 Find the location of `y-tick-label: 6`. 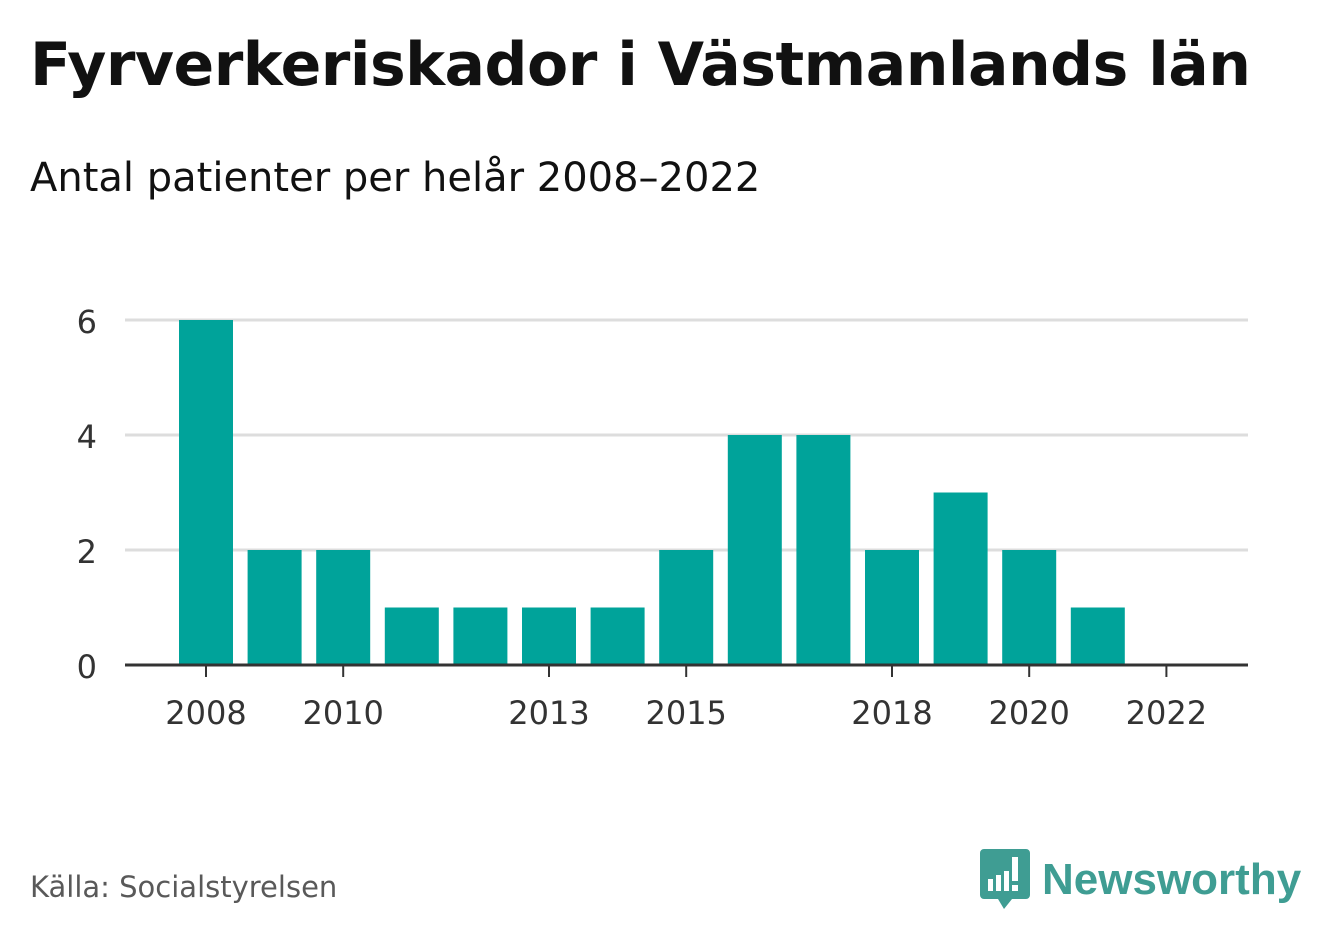

y-tick-label: 6 is located at coordinates (87, 322).